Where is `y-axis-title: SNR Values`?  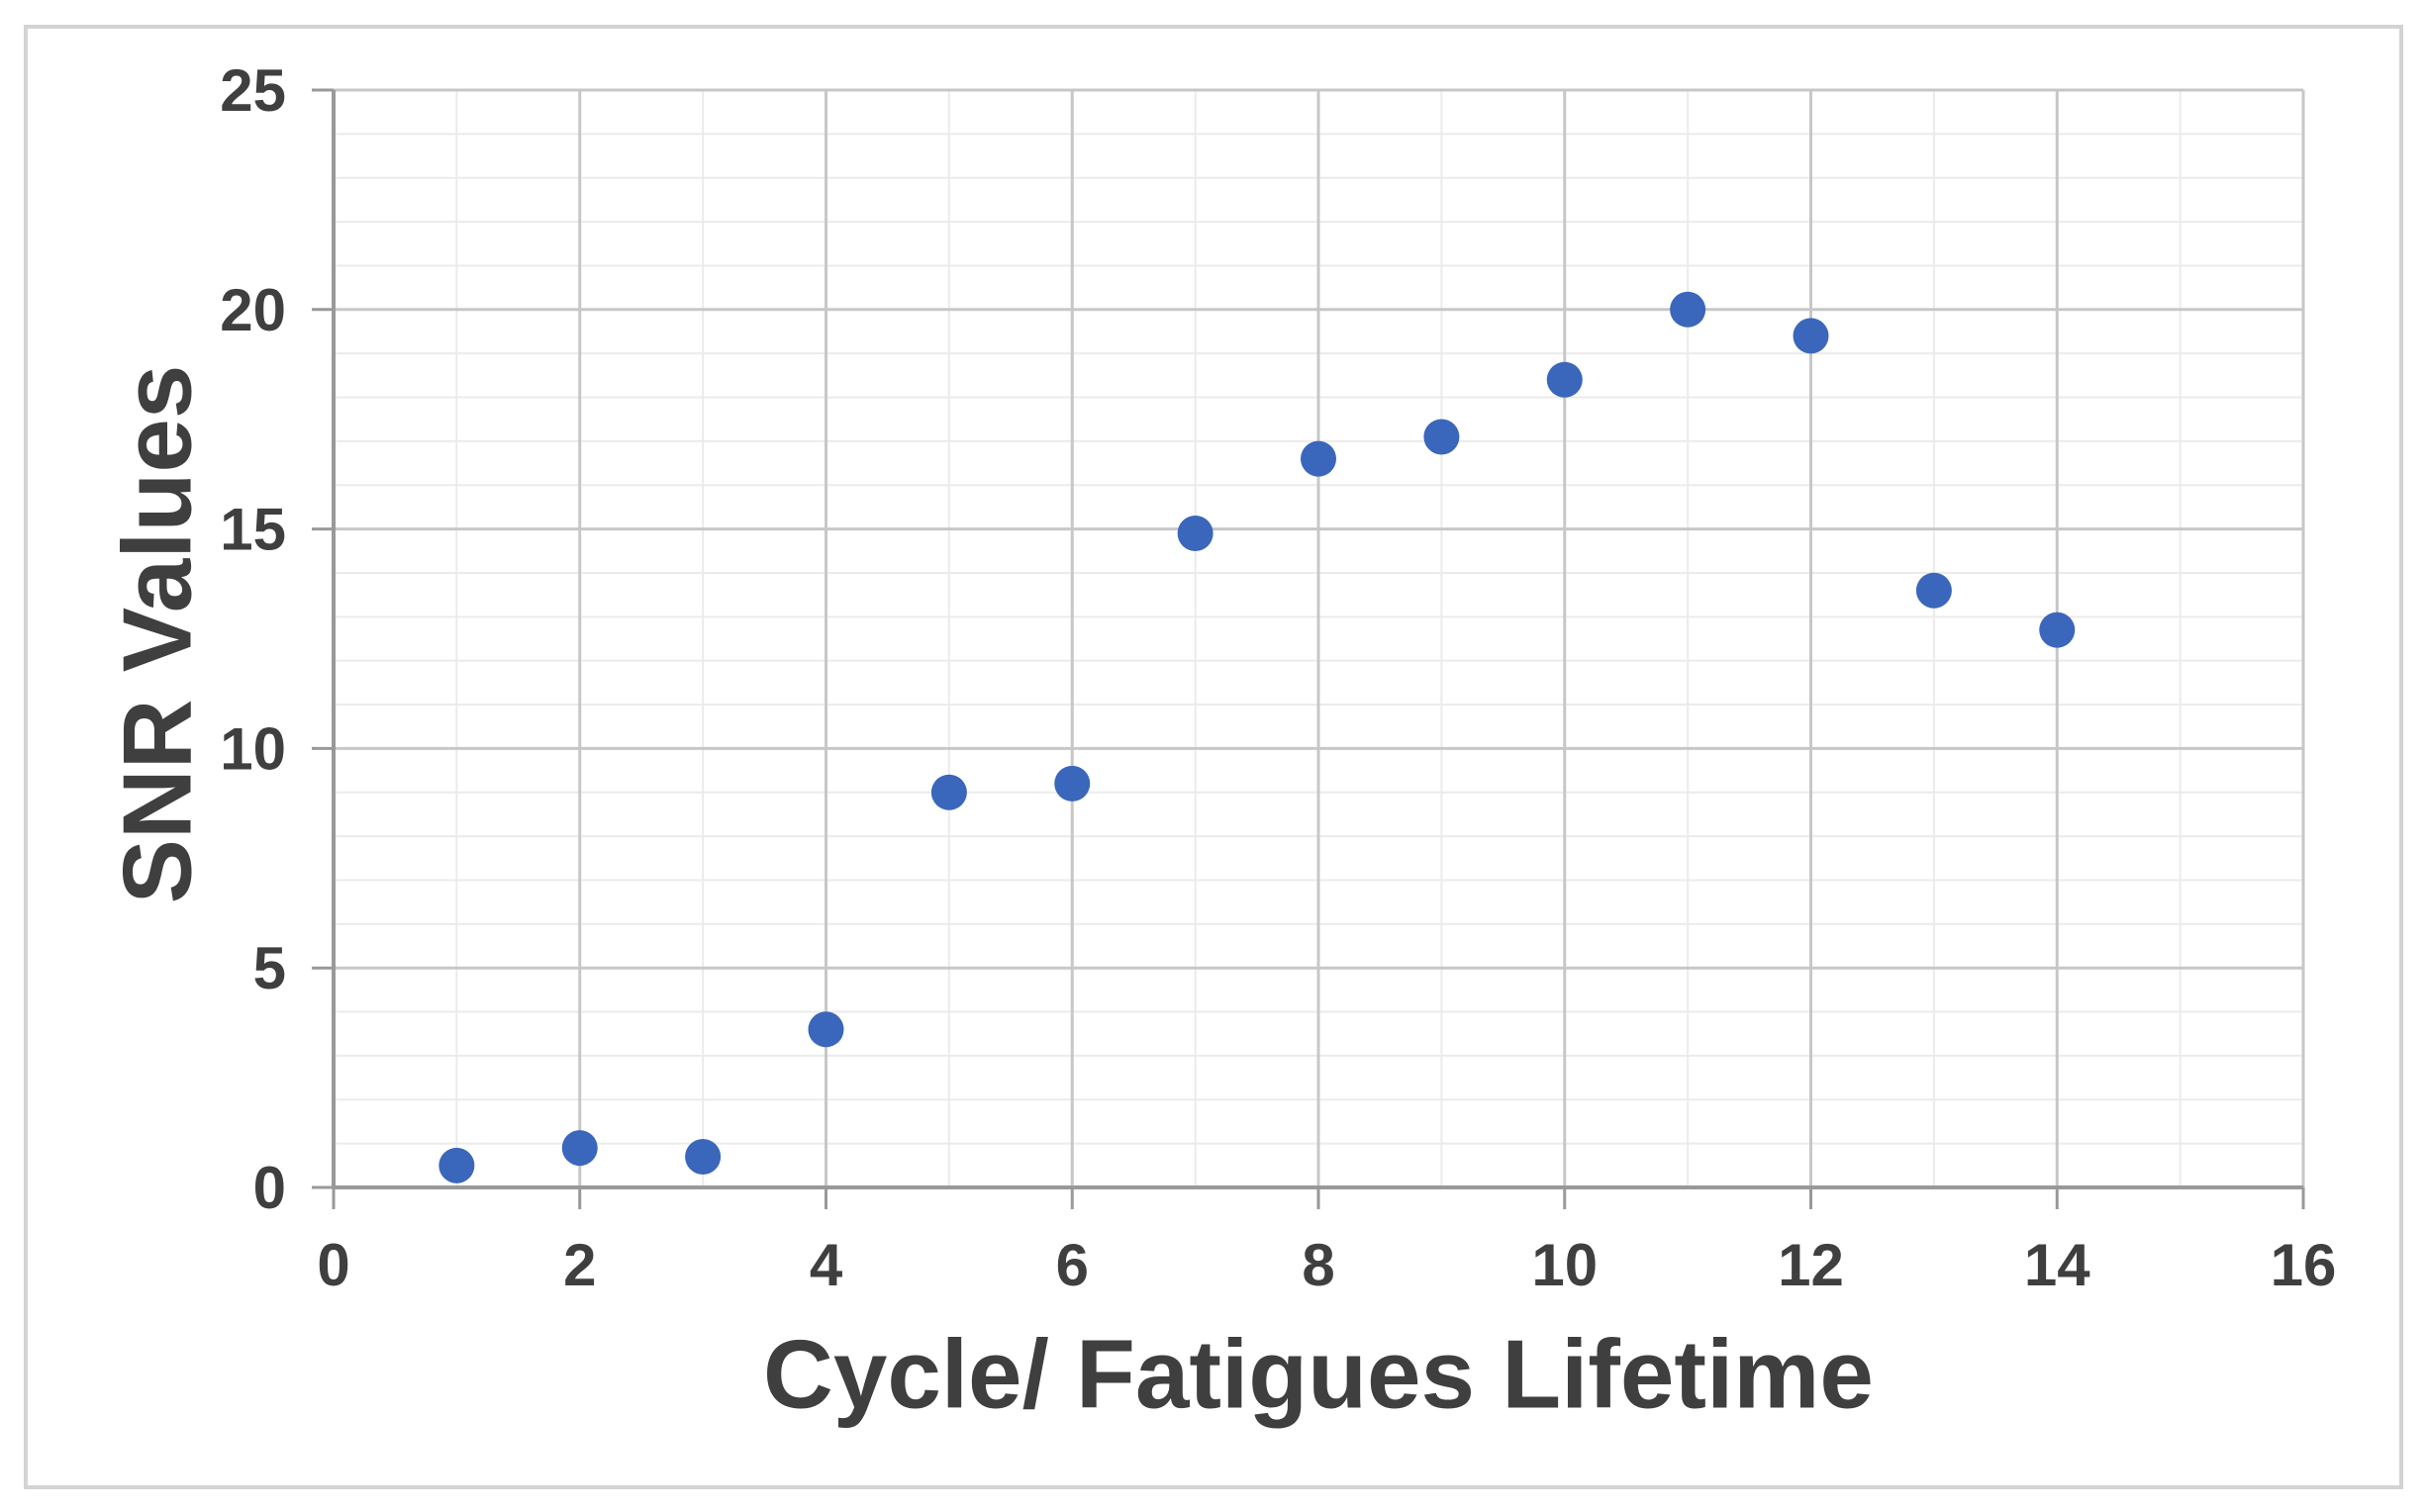
y-axis-title: SNR Values is located at coordinates (157, 634).